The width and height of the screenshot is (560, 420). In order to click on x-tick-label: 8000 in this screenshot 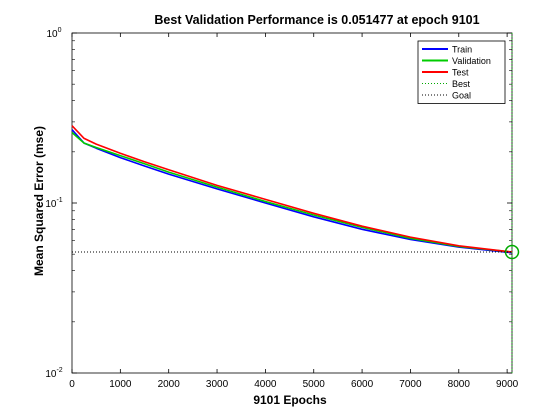, I will do `click(459, 384)`.